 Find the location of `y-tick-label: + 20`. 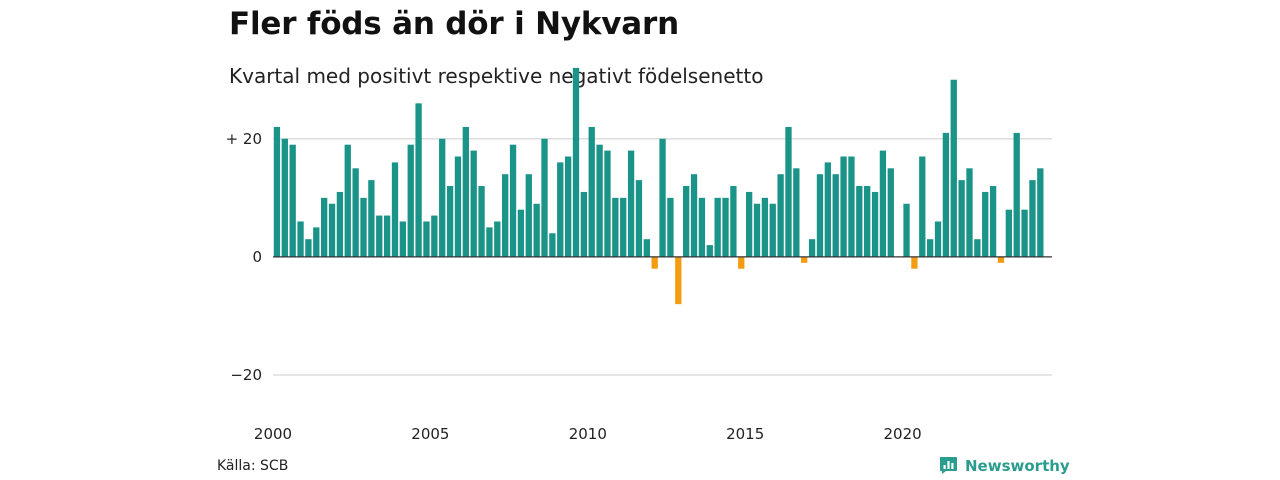

y-tick-label: + 20 is located at coordinates (244, 139).